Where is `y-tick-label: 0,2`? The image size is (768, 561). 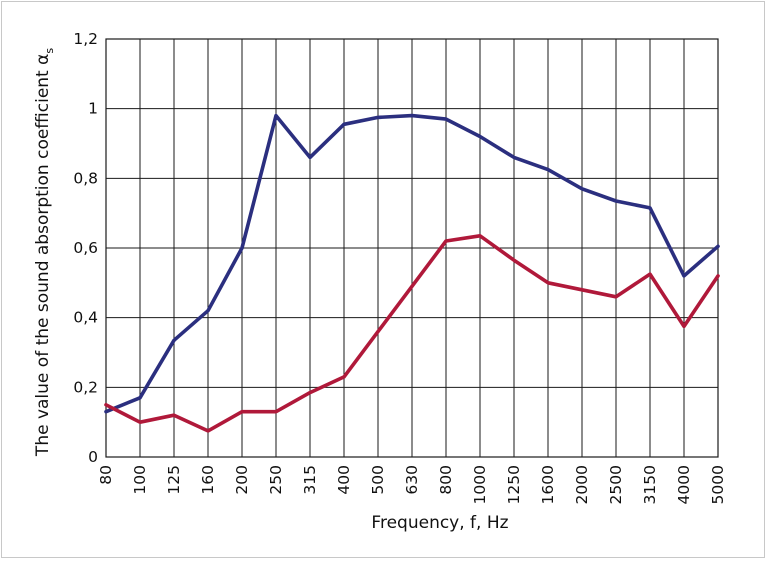 y-tick-label: 0,2 is located at coordinates (85, 387).